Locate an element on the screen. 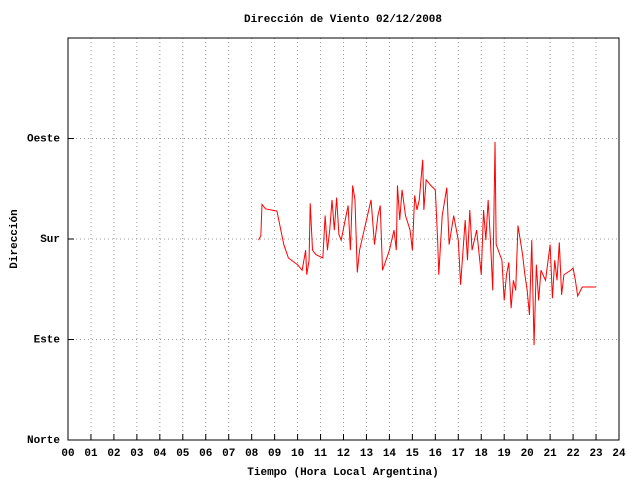  y-tick-label: Norte is located at coordinates (43, 441).